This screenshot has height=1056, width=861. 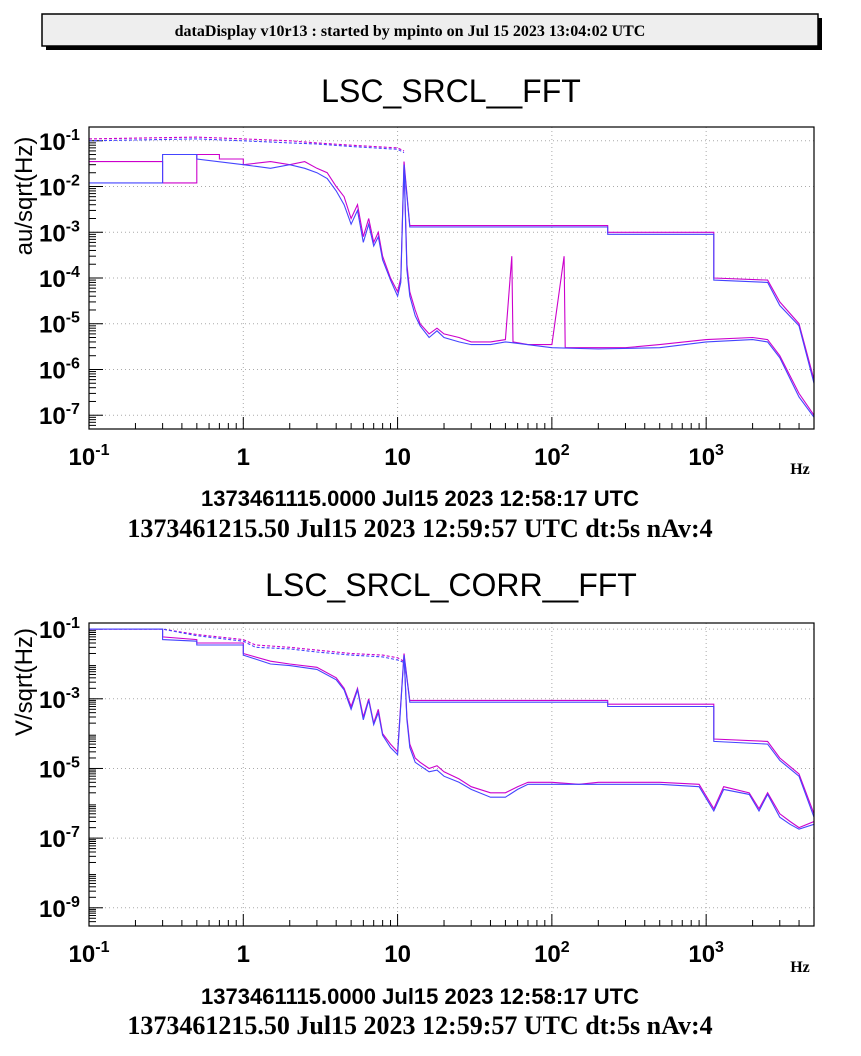 What do you see at coordinates (59, 369) in the screenshot?
I see `y-tick-label: 10⁻⁶` at bounding box center [59, 369].